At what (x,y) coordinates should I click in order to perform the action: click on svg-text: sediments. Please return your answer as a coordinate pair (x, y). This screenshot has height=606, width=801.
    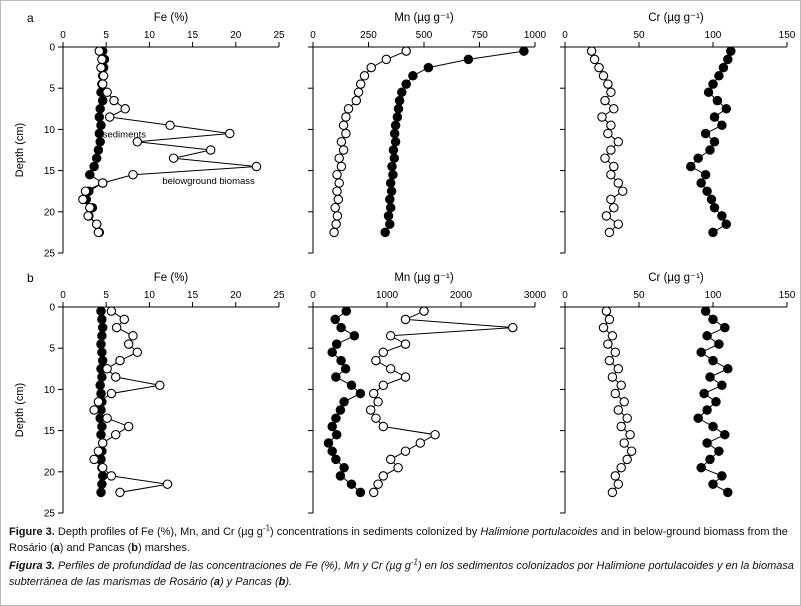
    Looking at the image, I should click on (125, 135).